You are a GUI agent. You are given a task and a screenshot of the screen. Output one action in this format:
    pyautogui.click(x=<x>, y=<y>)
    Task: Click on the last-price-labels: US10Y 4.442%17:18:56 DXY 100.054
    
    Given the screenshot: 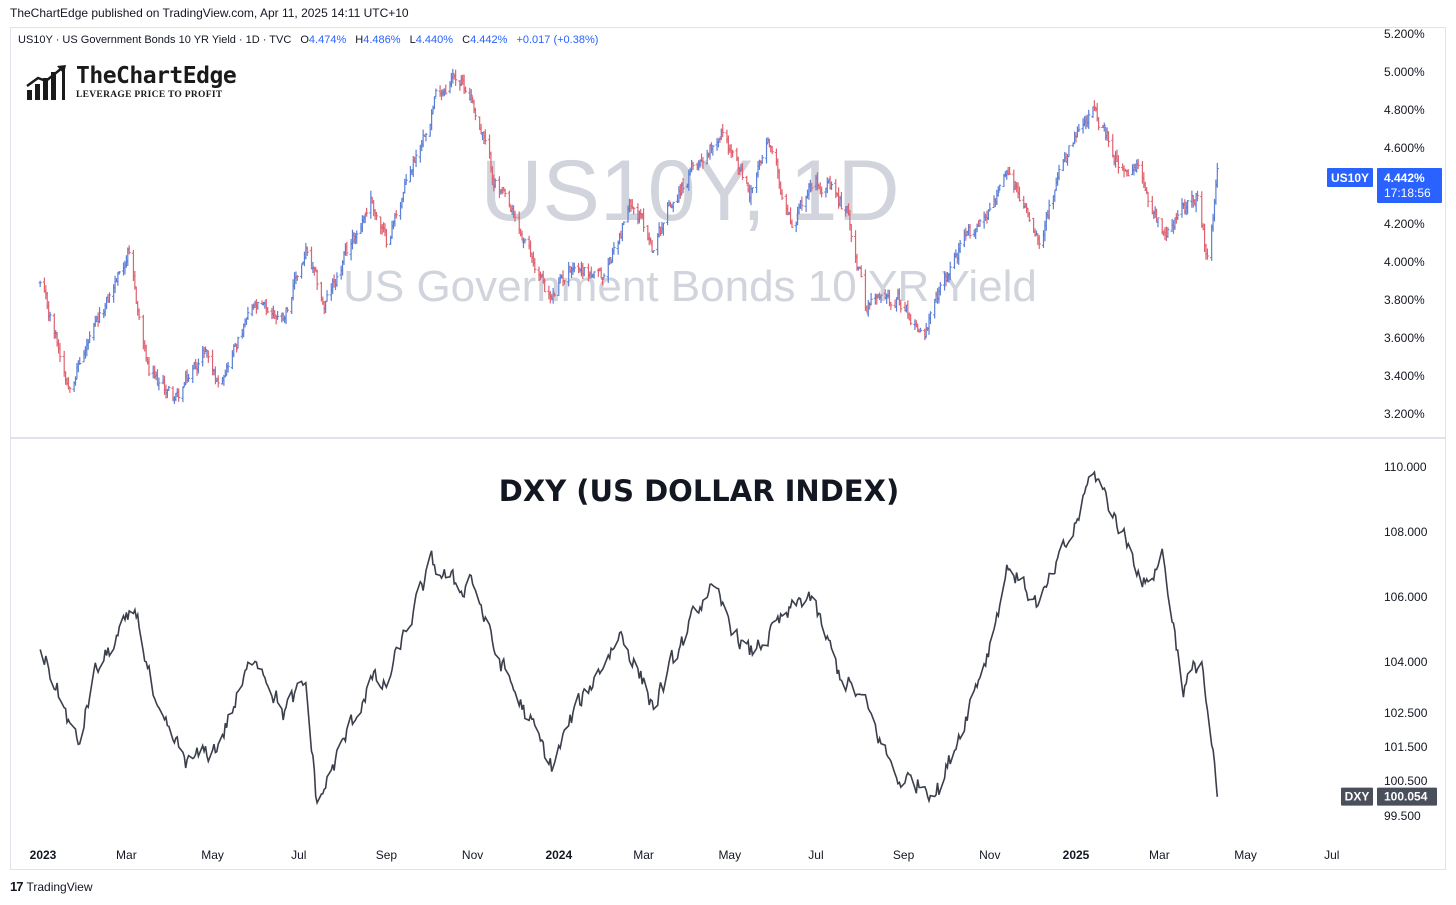 What is the action you would take?
    pyautogui.click(x=1384, y=487)
    